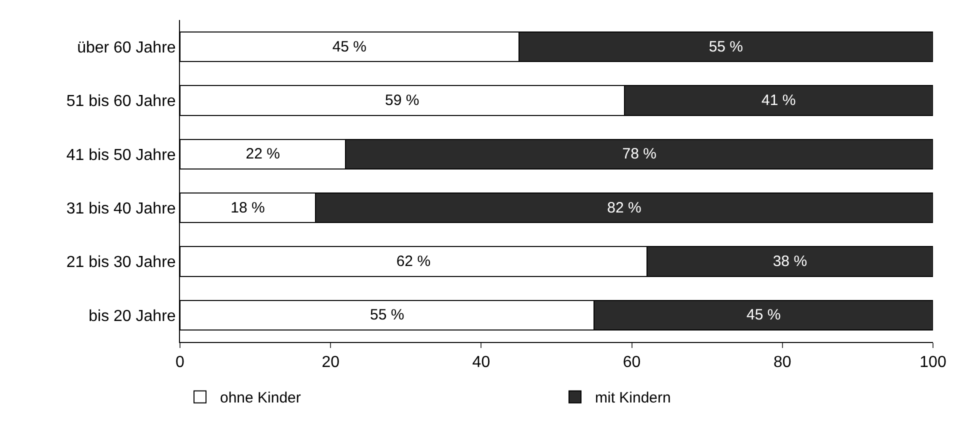  What do you see at coordinates (121, 101) in the screenshot?
I see `y-tick-label: 51 bis 60 Jahre` at bounding box center [121, 101].